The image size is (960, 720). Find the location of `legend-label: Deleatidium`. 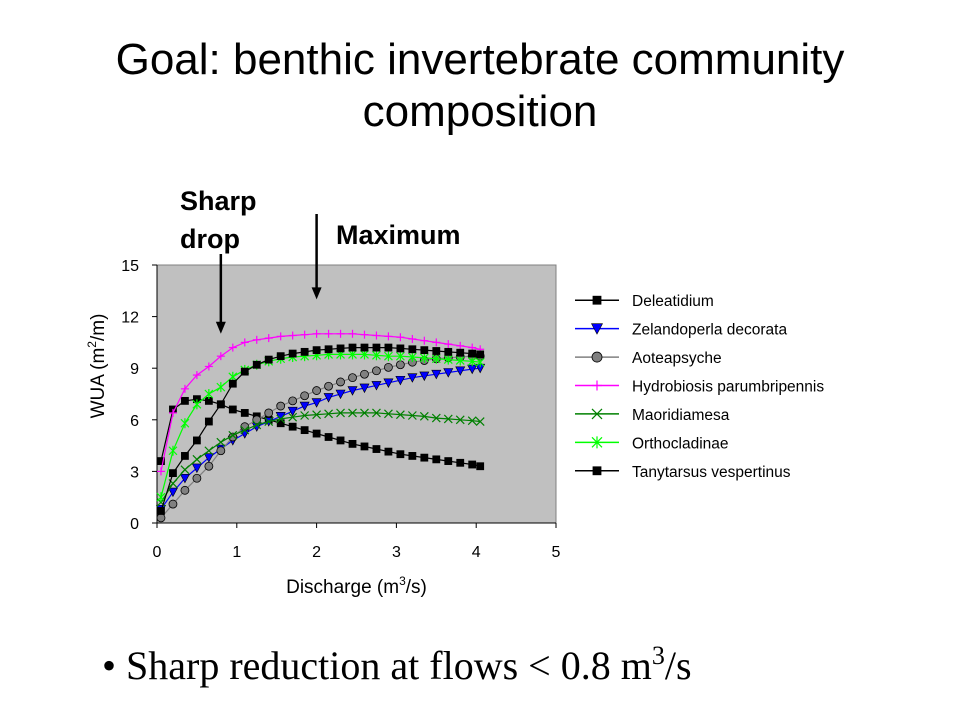

legend-label: Deleatidium is located at coordinates (673, 301).